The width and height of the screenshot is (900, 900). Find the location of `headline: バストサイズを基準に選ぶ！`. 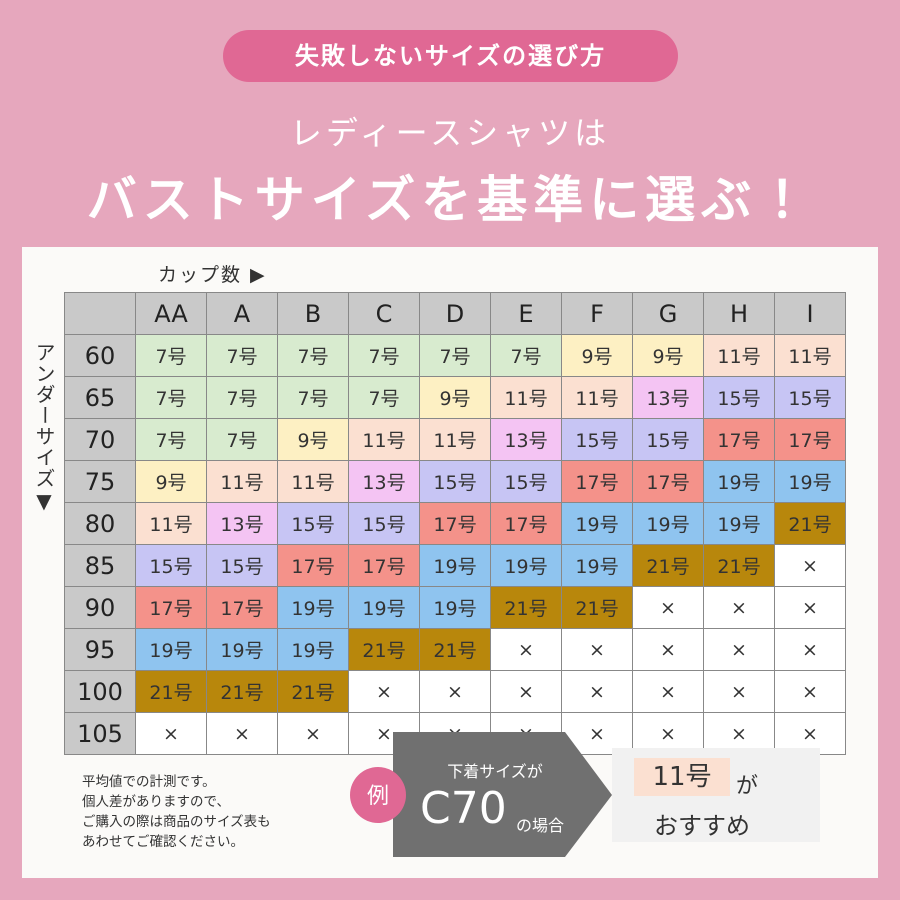

headline: バストサイズを基準に選ぶ！ is located at coordinates (450, 200).